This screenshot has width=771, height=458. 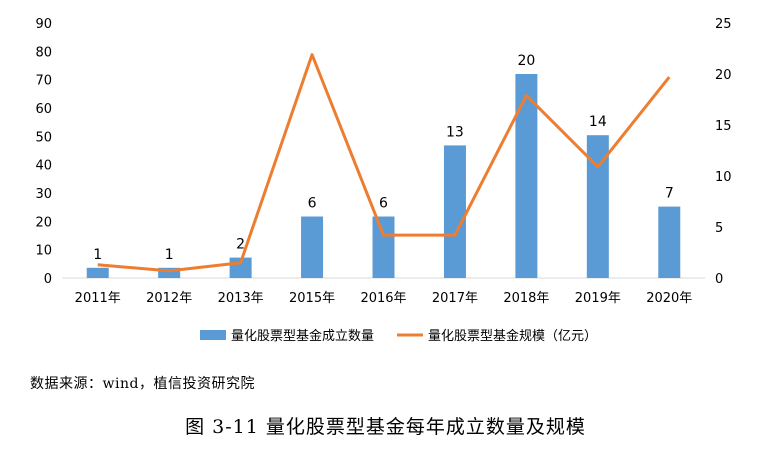 What do you see at coordinates (43, 52) in the screenshot?
I see `left-axis-tick-label: 80` at bounding box center [43, 52].